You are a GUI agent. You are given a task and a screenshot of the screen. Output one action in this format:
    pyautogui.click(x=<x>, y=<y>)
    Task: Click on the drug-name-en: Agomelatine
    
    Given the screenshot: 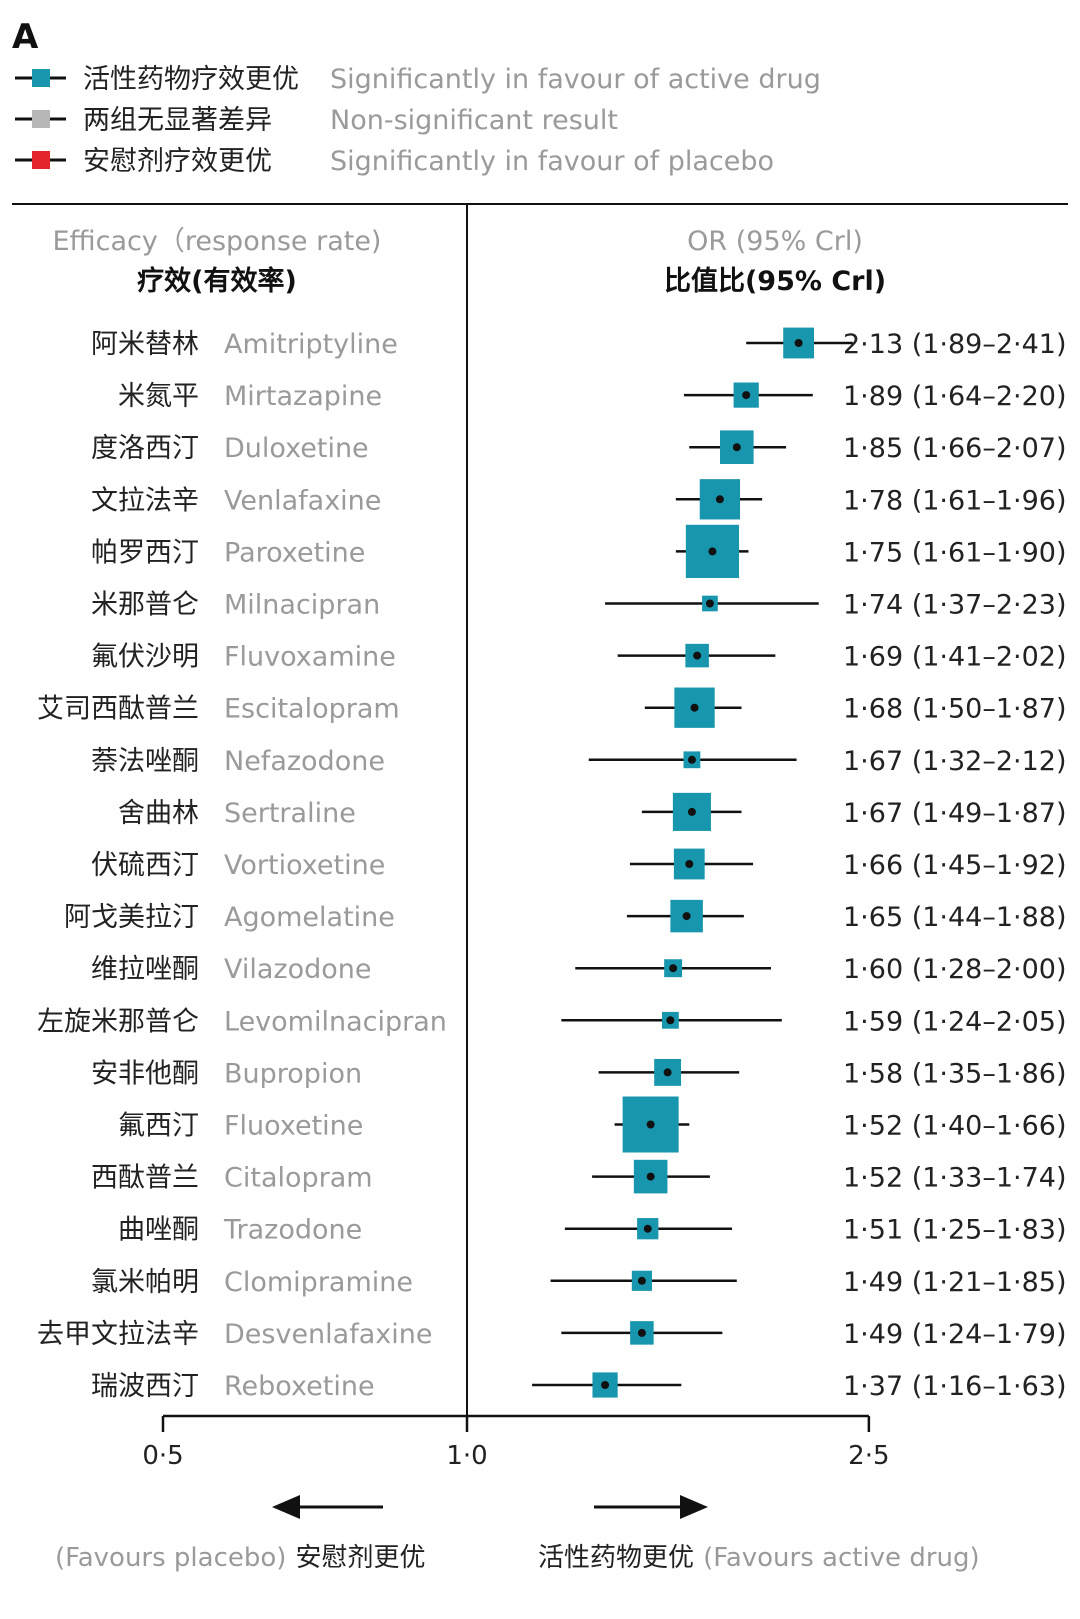 What is the action you would take?
    pyautogui.click(x=309, y=917)
    